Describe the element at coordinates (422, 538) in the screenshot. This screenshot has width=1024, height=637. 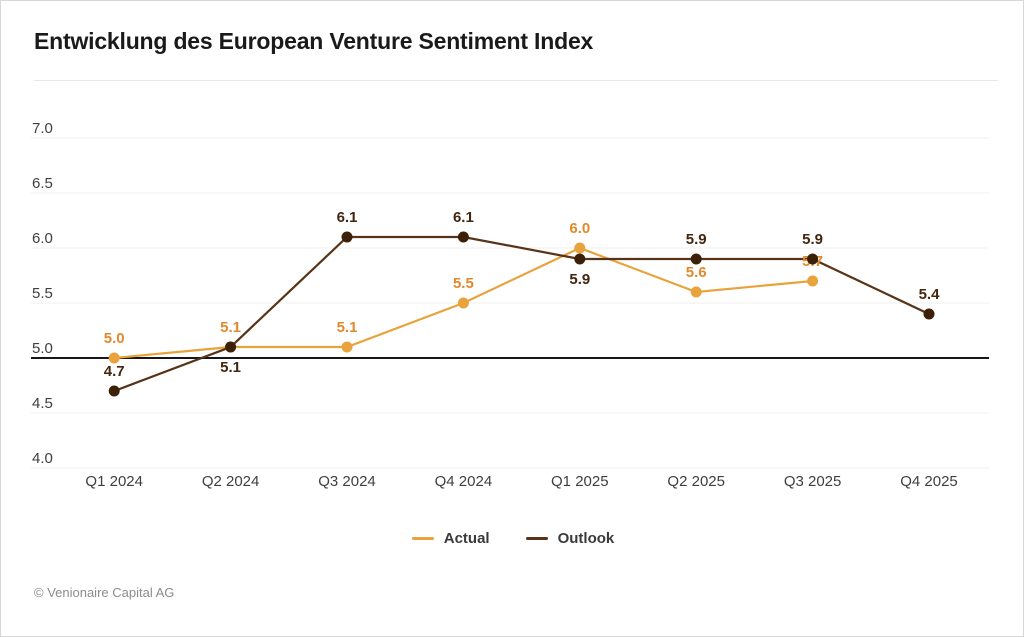
I see `actual-line-swatch-icon` at that location.